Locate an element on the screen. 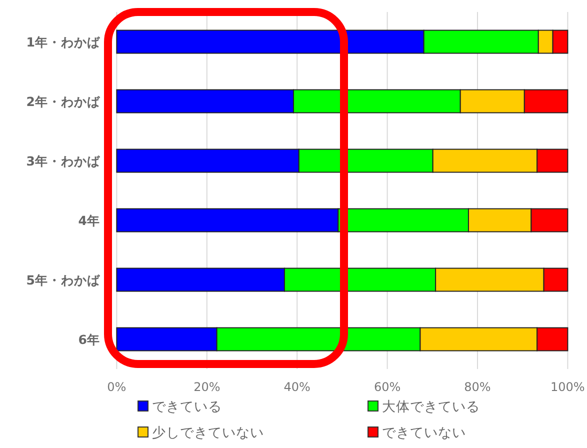 The image size is (587, 448). y-tick-label: 3年・わかば is located at coordinates (63, 160).